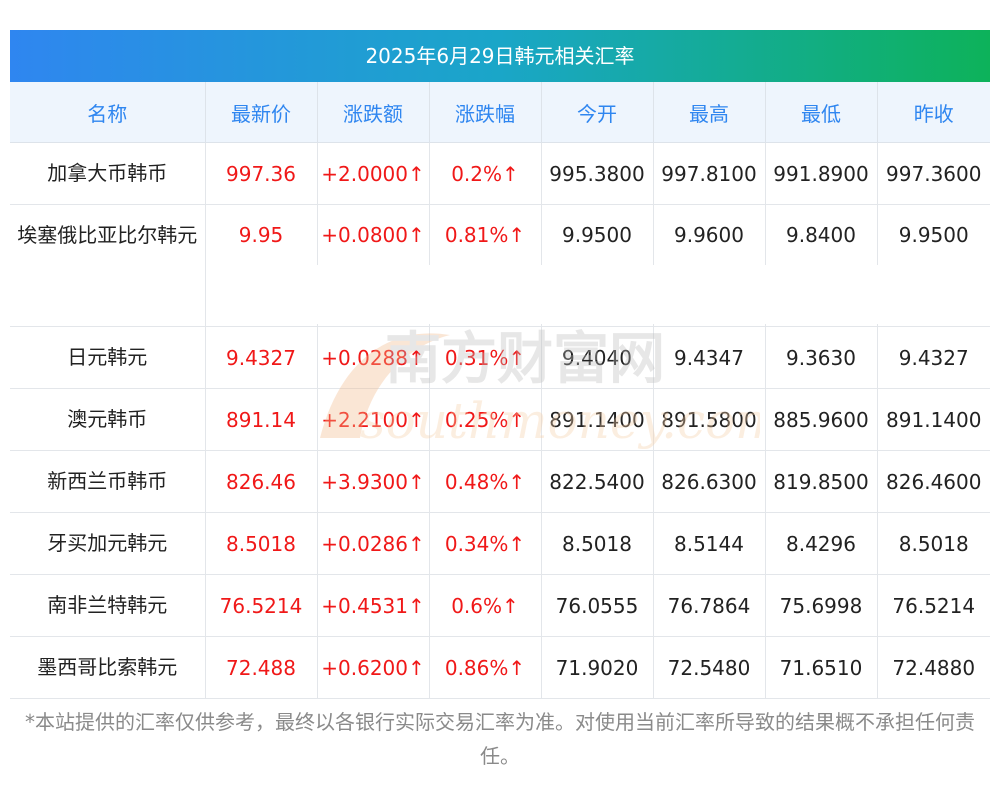 This screenshot has width=1000, height=793. I want to click on cell-low: 75.6998, so click(821, 605).